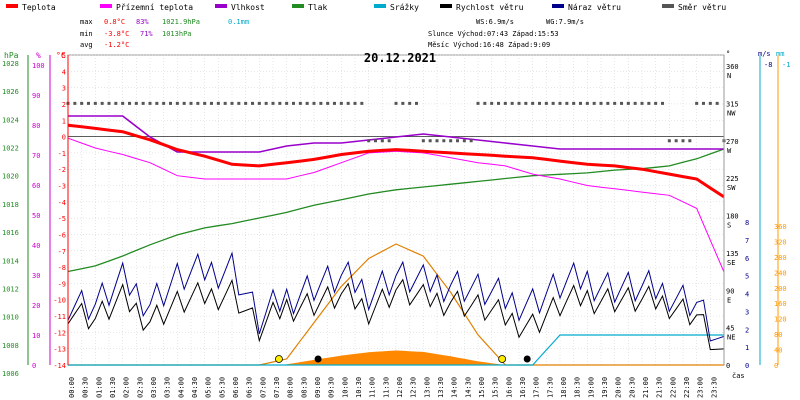  What do you see at coordinates (236, 387) in the screenshot?
I see `time-tick-12: 06:00` at bounding box center [236, 387].